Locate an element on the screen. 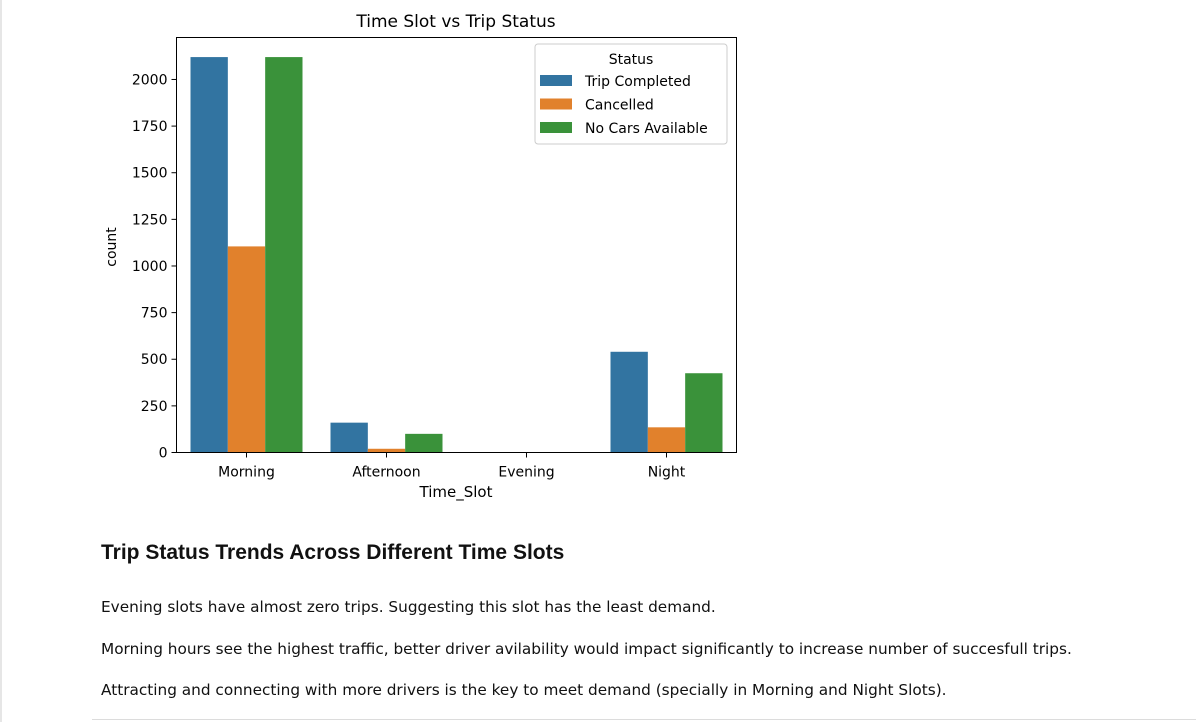  bar-night-cancelled is located at coordinates (666, 440).